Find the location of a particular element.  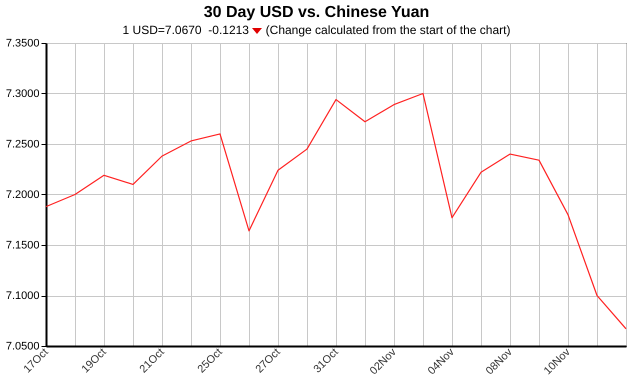

chart-title: 30 Day USD vs. Chinese Yuan is located at coordinates (316, 13).